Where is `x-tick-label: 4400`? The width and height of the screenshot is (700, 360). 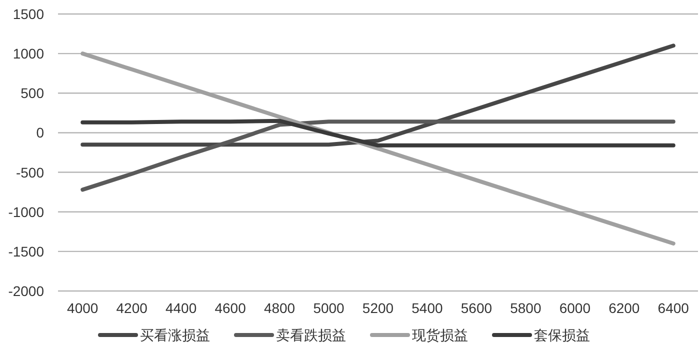 x-tick-label: 4400 is located at coordinates (181, 308).